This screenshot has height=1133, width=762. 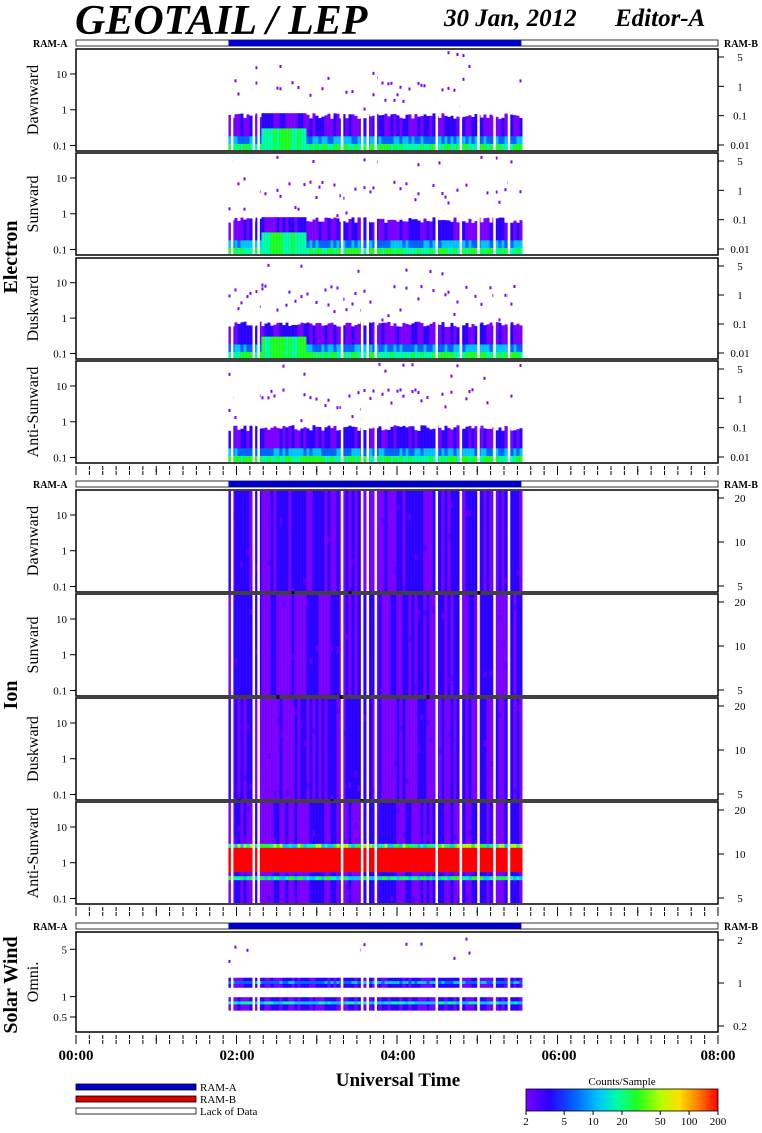 I want to click on panel-frame, so click(x=397, y=749).